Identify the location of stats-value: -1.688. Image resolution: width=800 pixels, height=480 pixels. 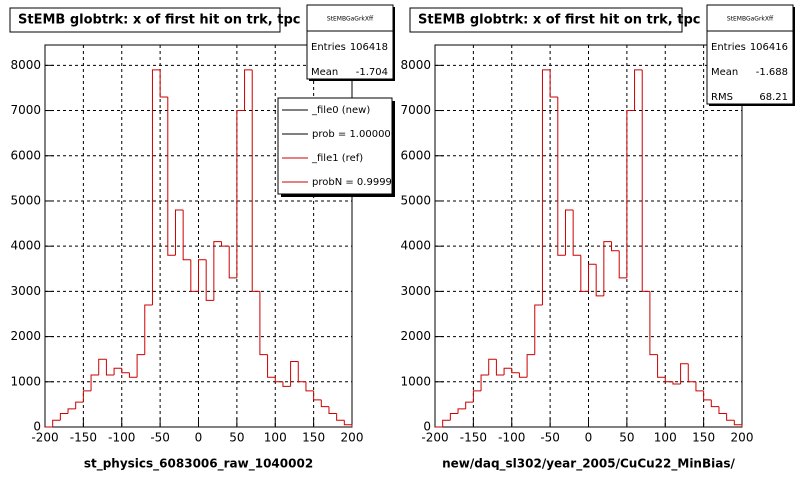
(772, 72).